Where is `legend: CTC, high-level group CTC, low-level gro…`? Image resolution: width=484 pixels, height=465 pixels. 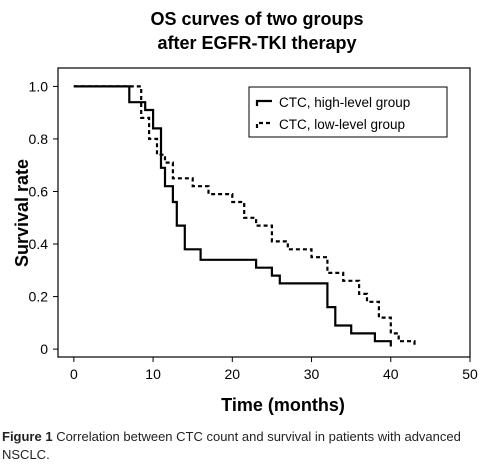 legend: CTC, high-level group CTC, low-level gro… is located at coordinates (348, 112).